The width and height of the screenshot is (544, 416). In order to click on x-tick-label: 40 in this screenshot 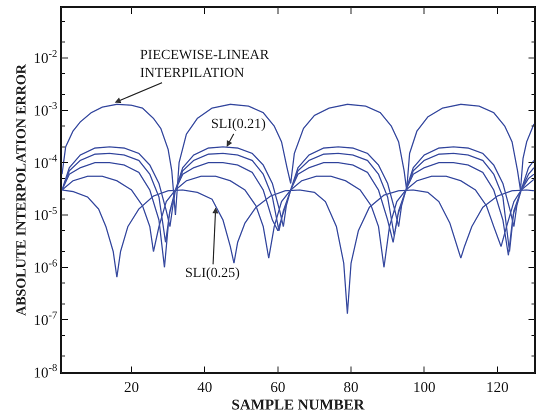, I will do `click(204, 388)`.